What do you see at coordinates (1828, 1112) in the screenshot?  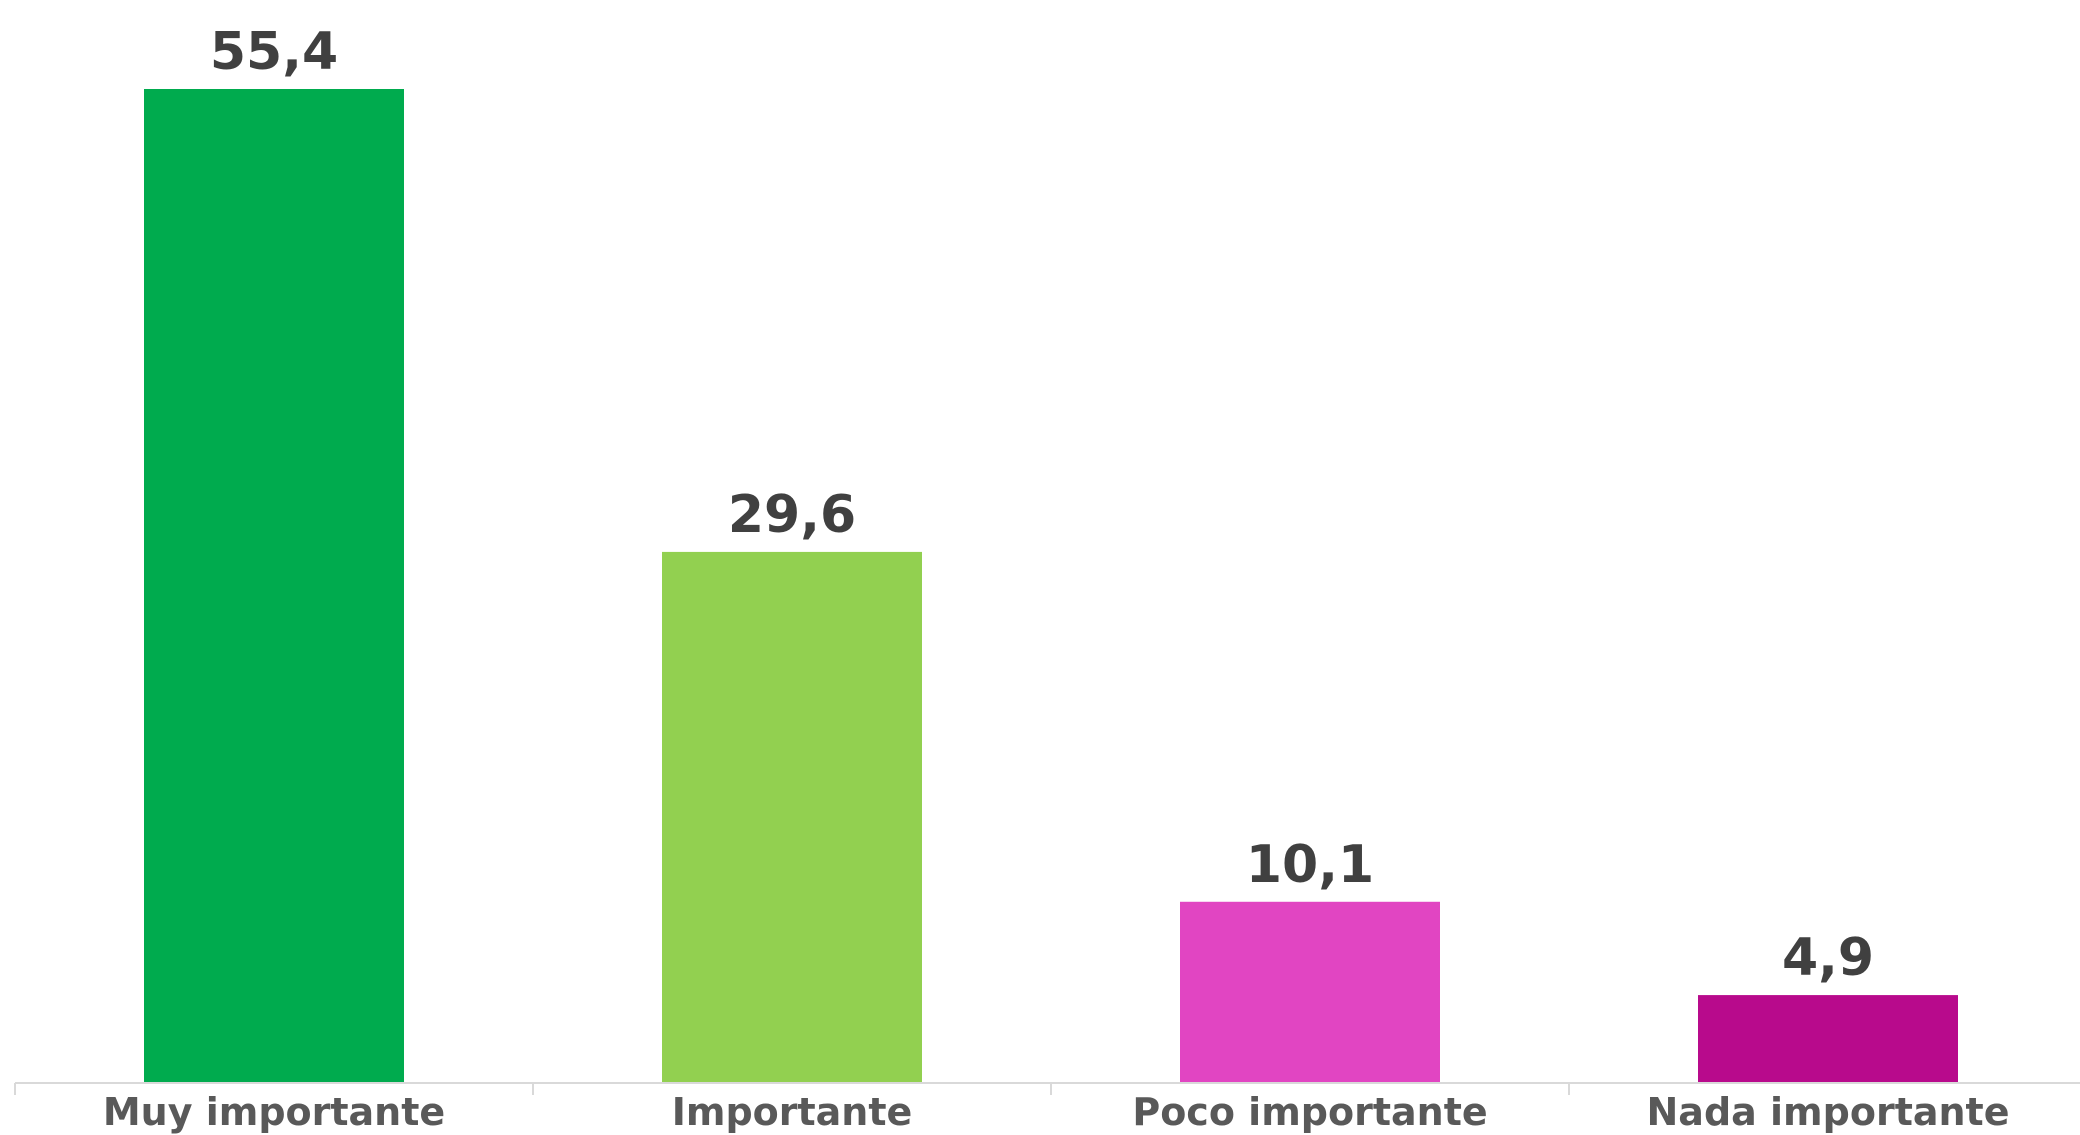 I see `category-label-nada-importante: Nada importante` at bounding box center [1828, 1112].